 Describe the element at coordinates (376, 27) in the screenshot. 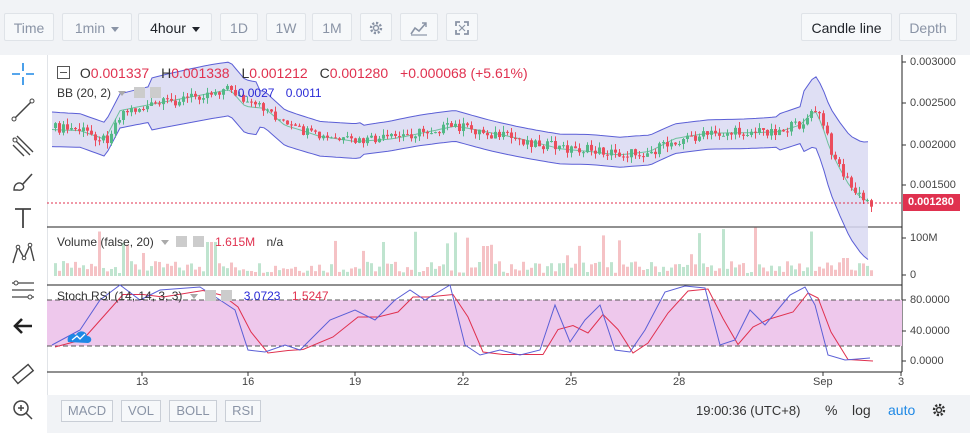

I see `settings-button` at that location.